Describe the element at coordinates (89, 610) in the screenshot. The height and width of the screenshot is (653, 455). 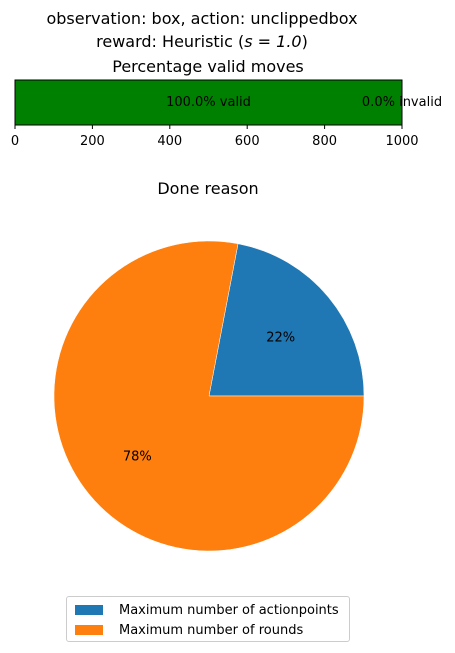
I see `legend-swatch-actionpoints` at that location.